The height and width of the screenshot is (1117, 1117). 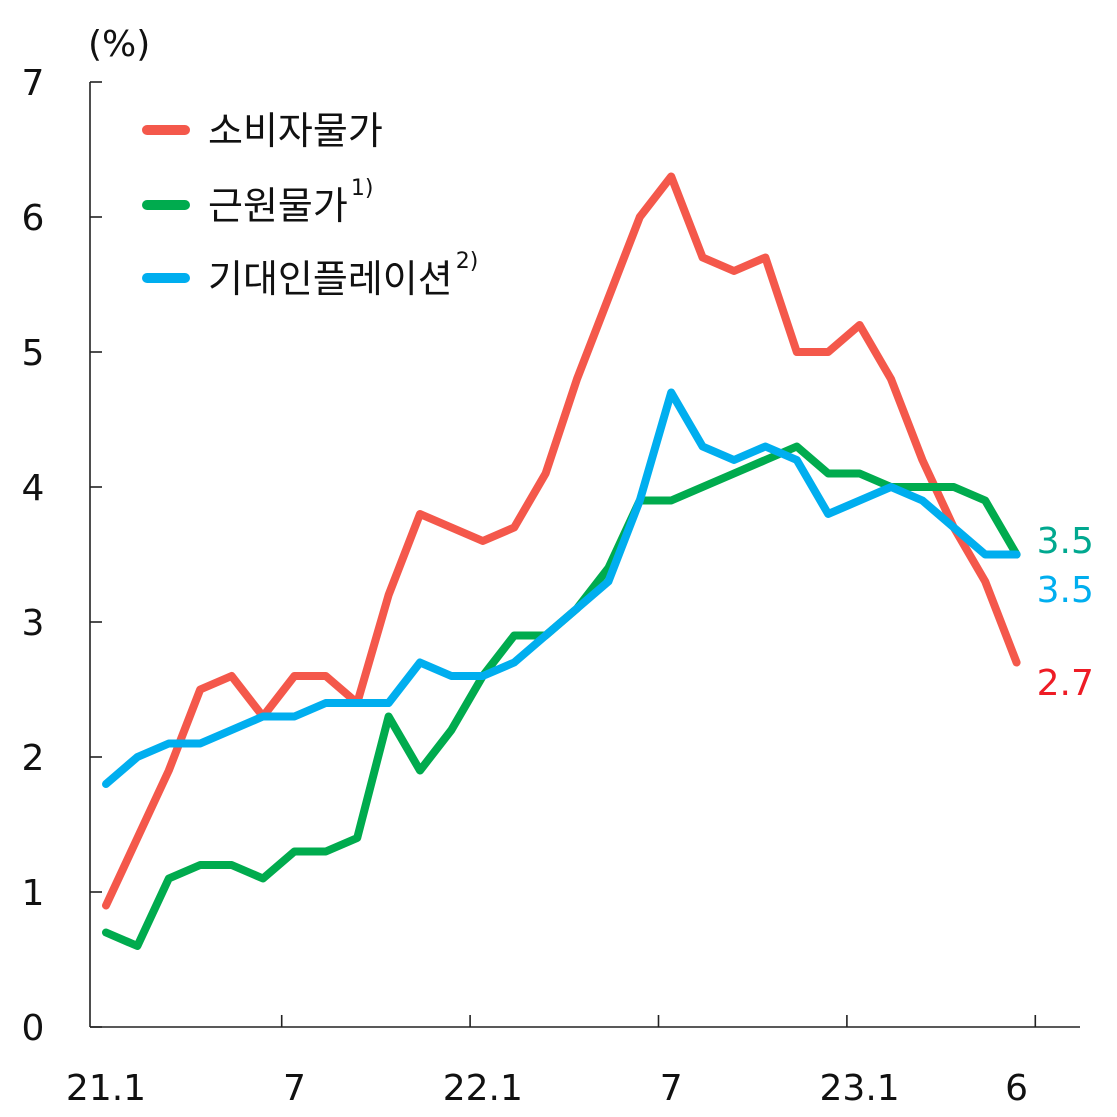 What do you see at coordinates (33, 758) in the screenshot?
I see `y-tick-label: 2` at bounding box center [33, 758].